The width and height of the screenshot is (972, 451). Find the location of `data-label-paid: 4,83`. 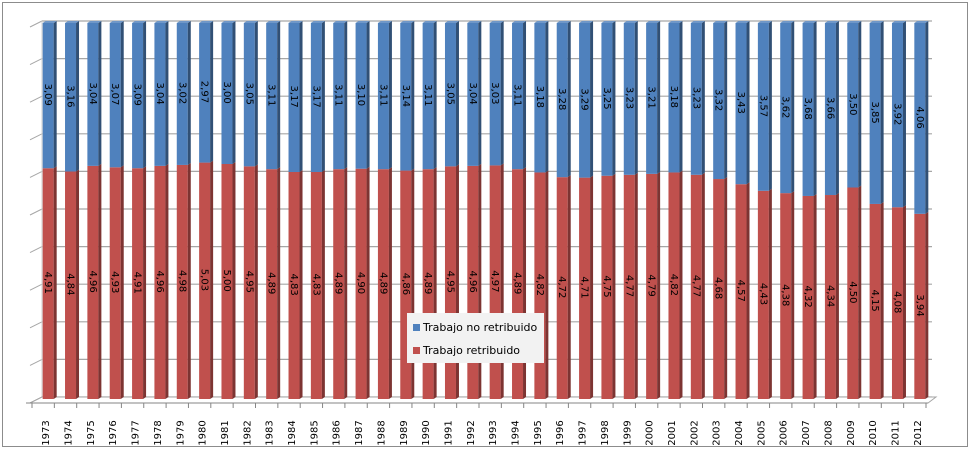

data-label-paid: 4,83 is located at coordinates (293, 284).